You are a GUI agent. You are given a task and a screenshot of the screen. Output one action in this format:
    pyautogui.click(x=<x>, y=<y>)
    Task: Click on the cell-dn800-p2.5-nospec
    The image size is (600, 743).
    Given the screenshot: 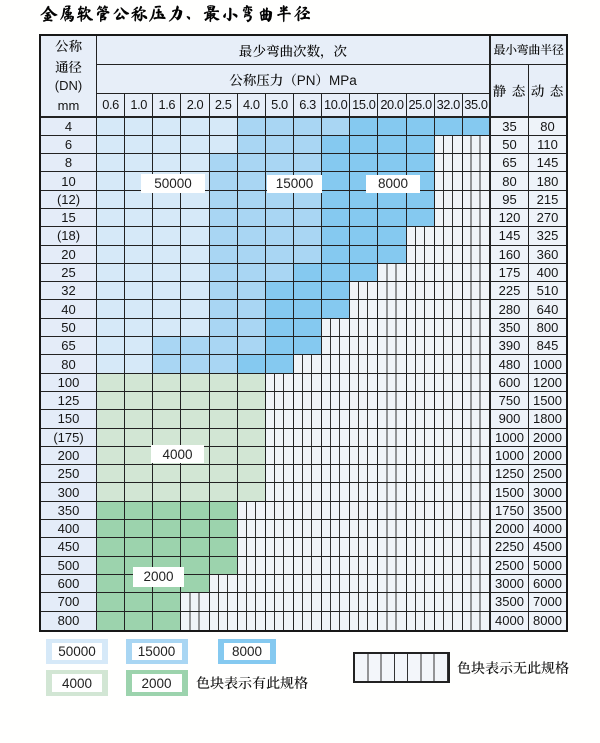 What is the action you would take?
    pyautogui.click(x=223, y=620)
    